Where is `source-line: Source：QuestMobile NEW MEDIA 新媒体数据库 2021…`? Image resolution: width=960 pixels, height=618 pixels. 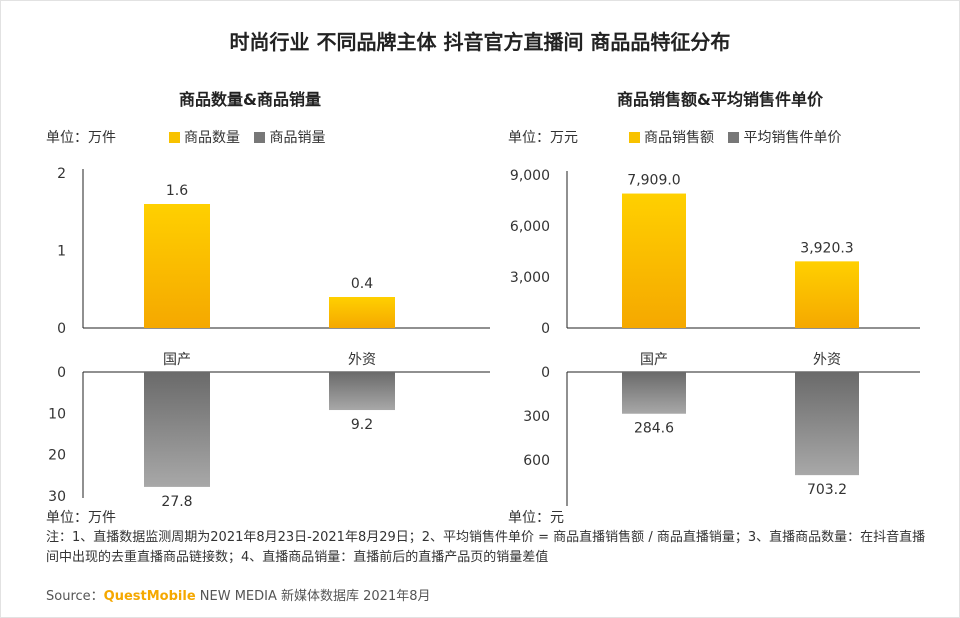
source-line: Source：QuestMobile NEW MEDIA 新媒体数据库 2021… is located at coordinates (238, 594).